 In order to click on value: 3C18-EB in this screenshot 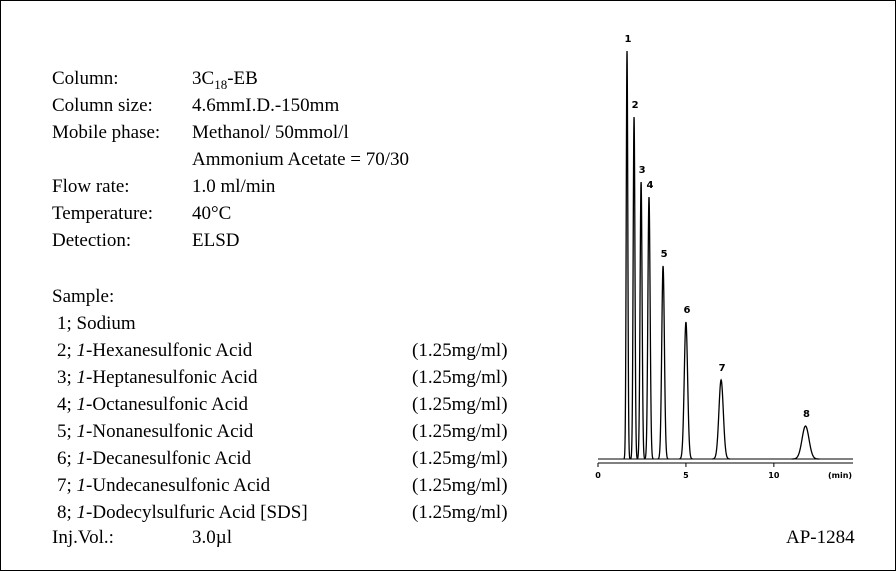, I will do `click(225, 80)`.